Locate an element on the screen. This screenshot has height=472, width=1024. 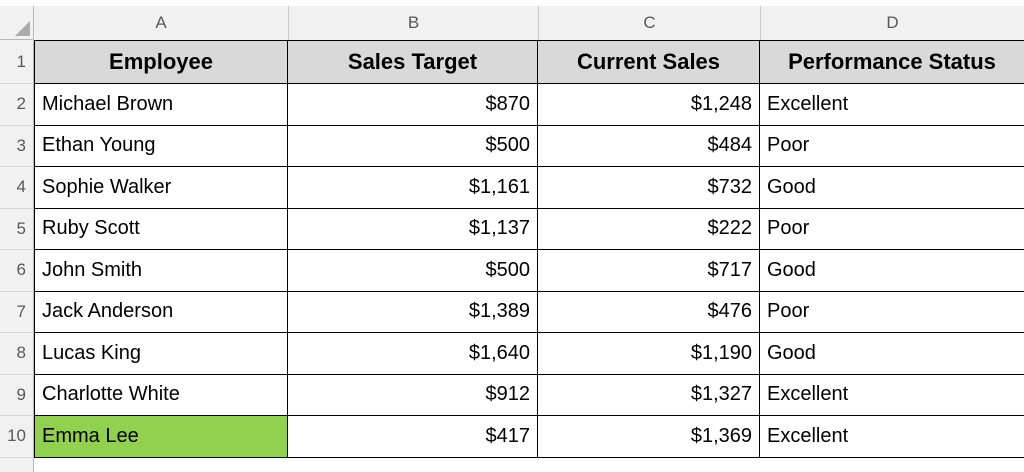
cell-employee: Michael Brown is located at coordinates (161, 105).